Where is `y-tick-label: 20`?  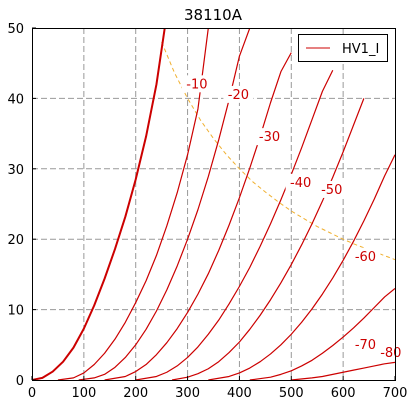
y-tick-label: 20 is located at coordinates (15, 240).